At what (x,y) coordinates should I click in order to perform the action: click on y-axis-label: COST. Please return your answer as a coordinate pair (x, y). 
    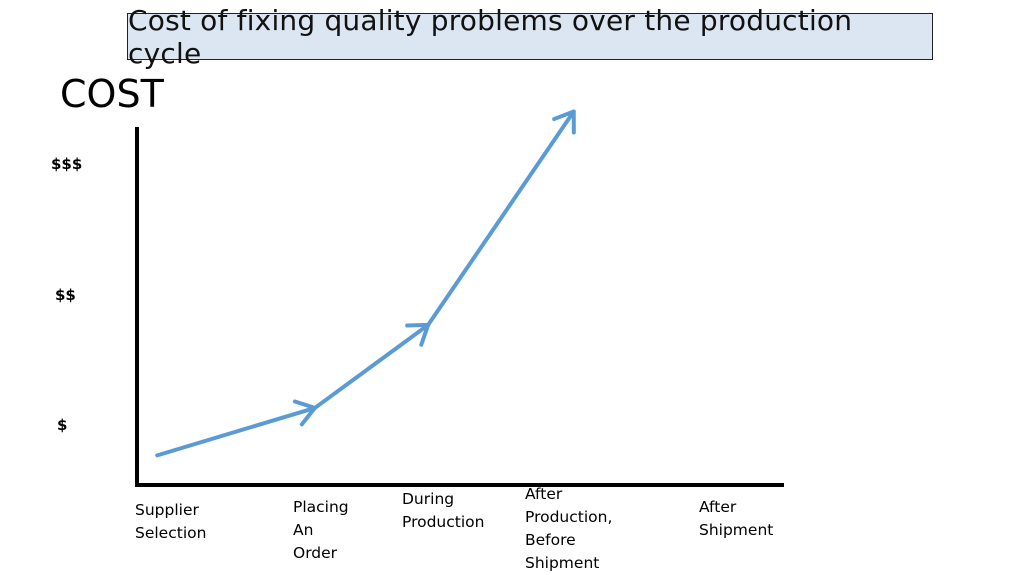
    Looking at the image, I should click on (112, 94).